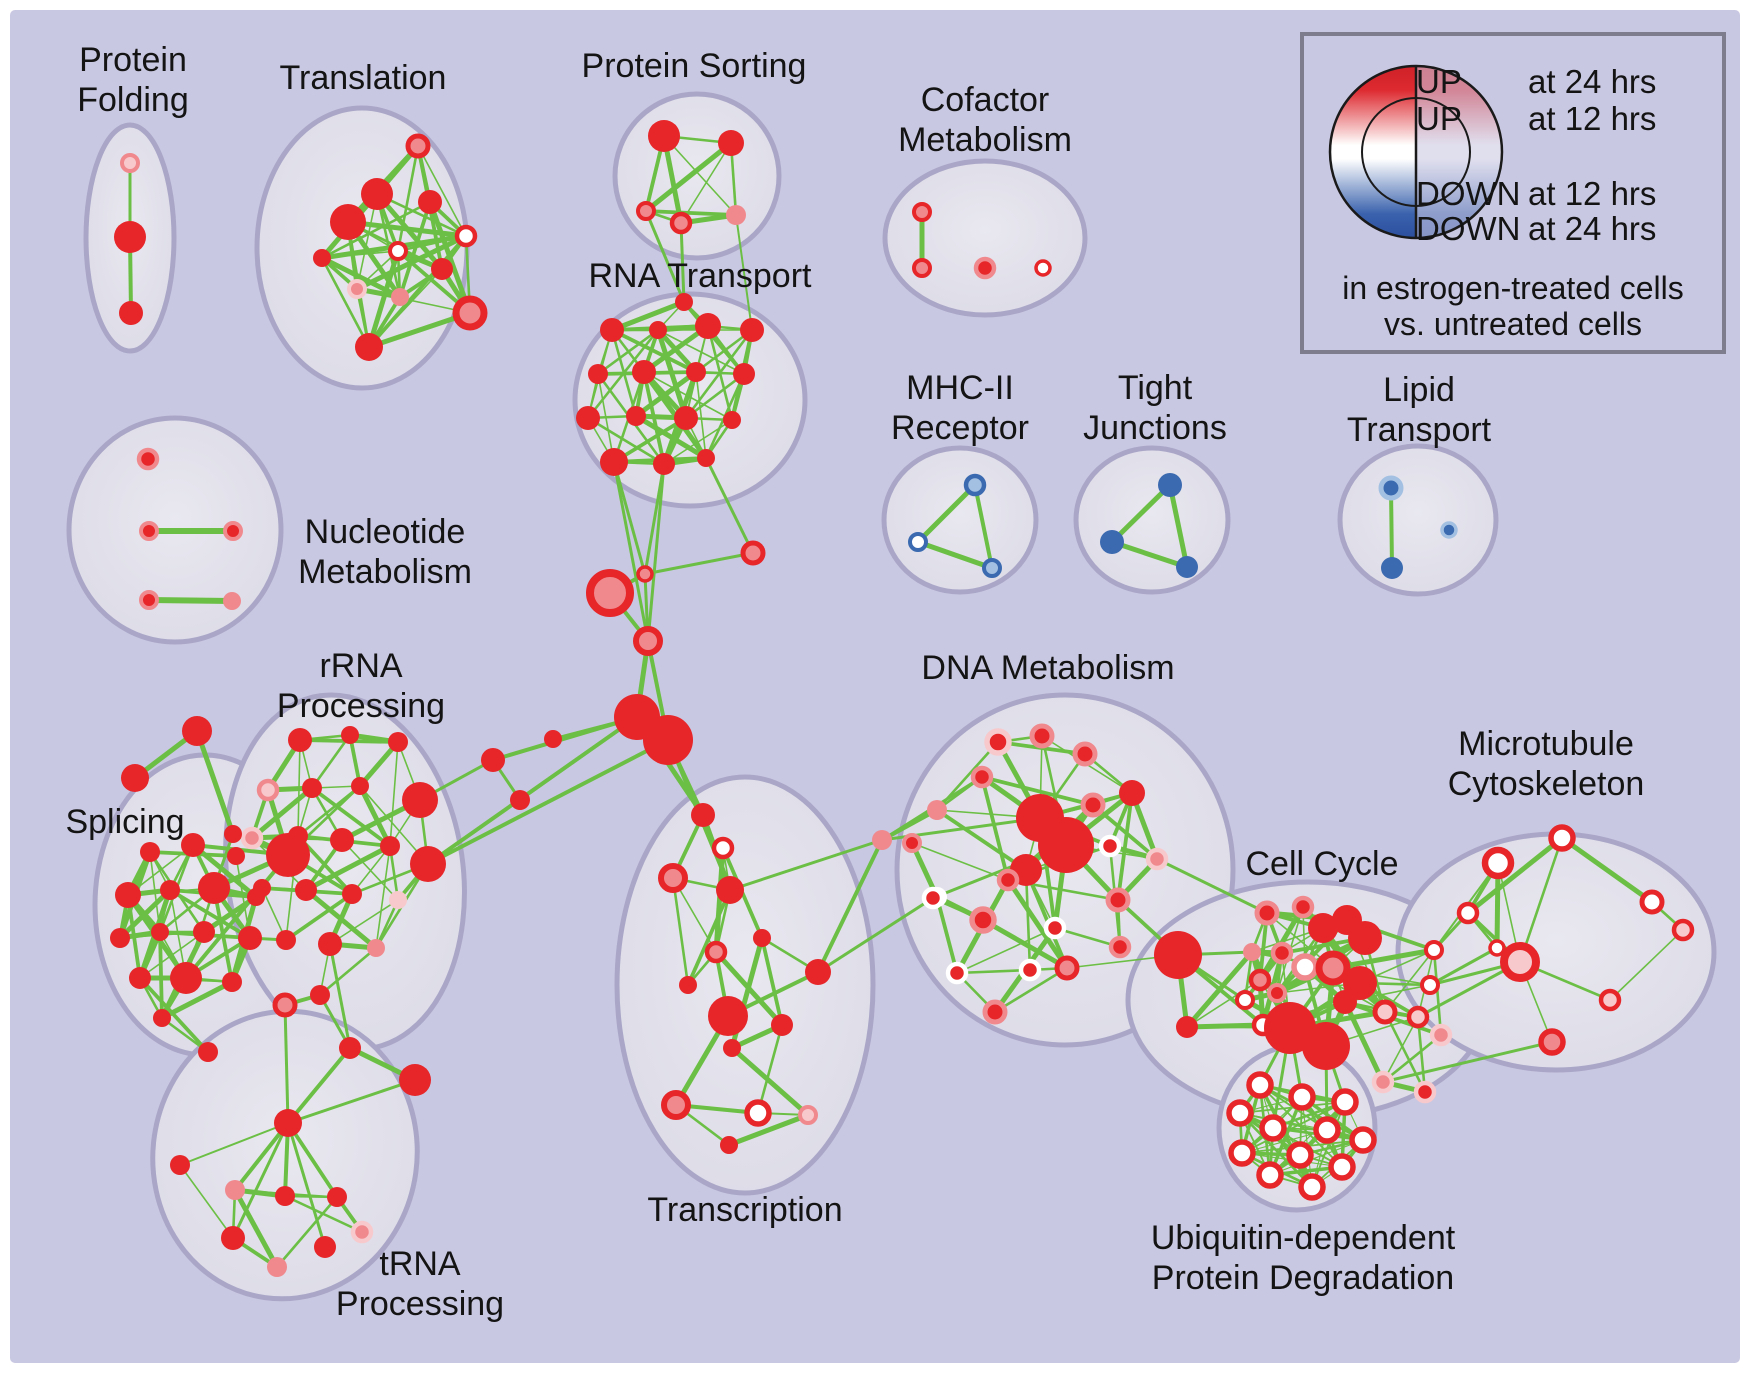 This screenshot has width=1750, height=1376. I want to click on cluster-label-tight-junctions: Tight Junctions, so click(1155, 408).